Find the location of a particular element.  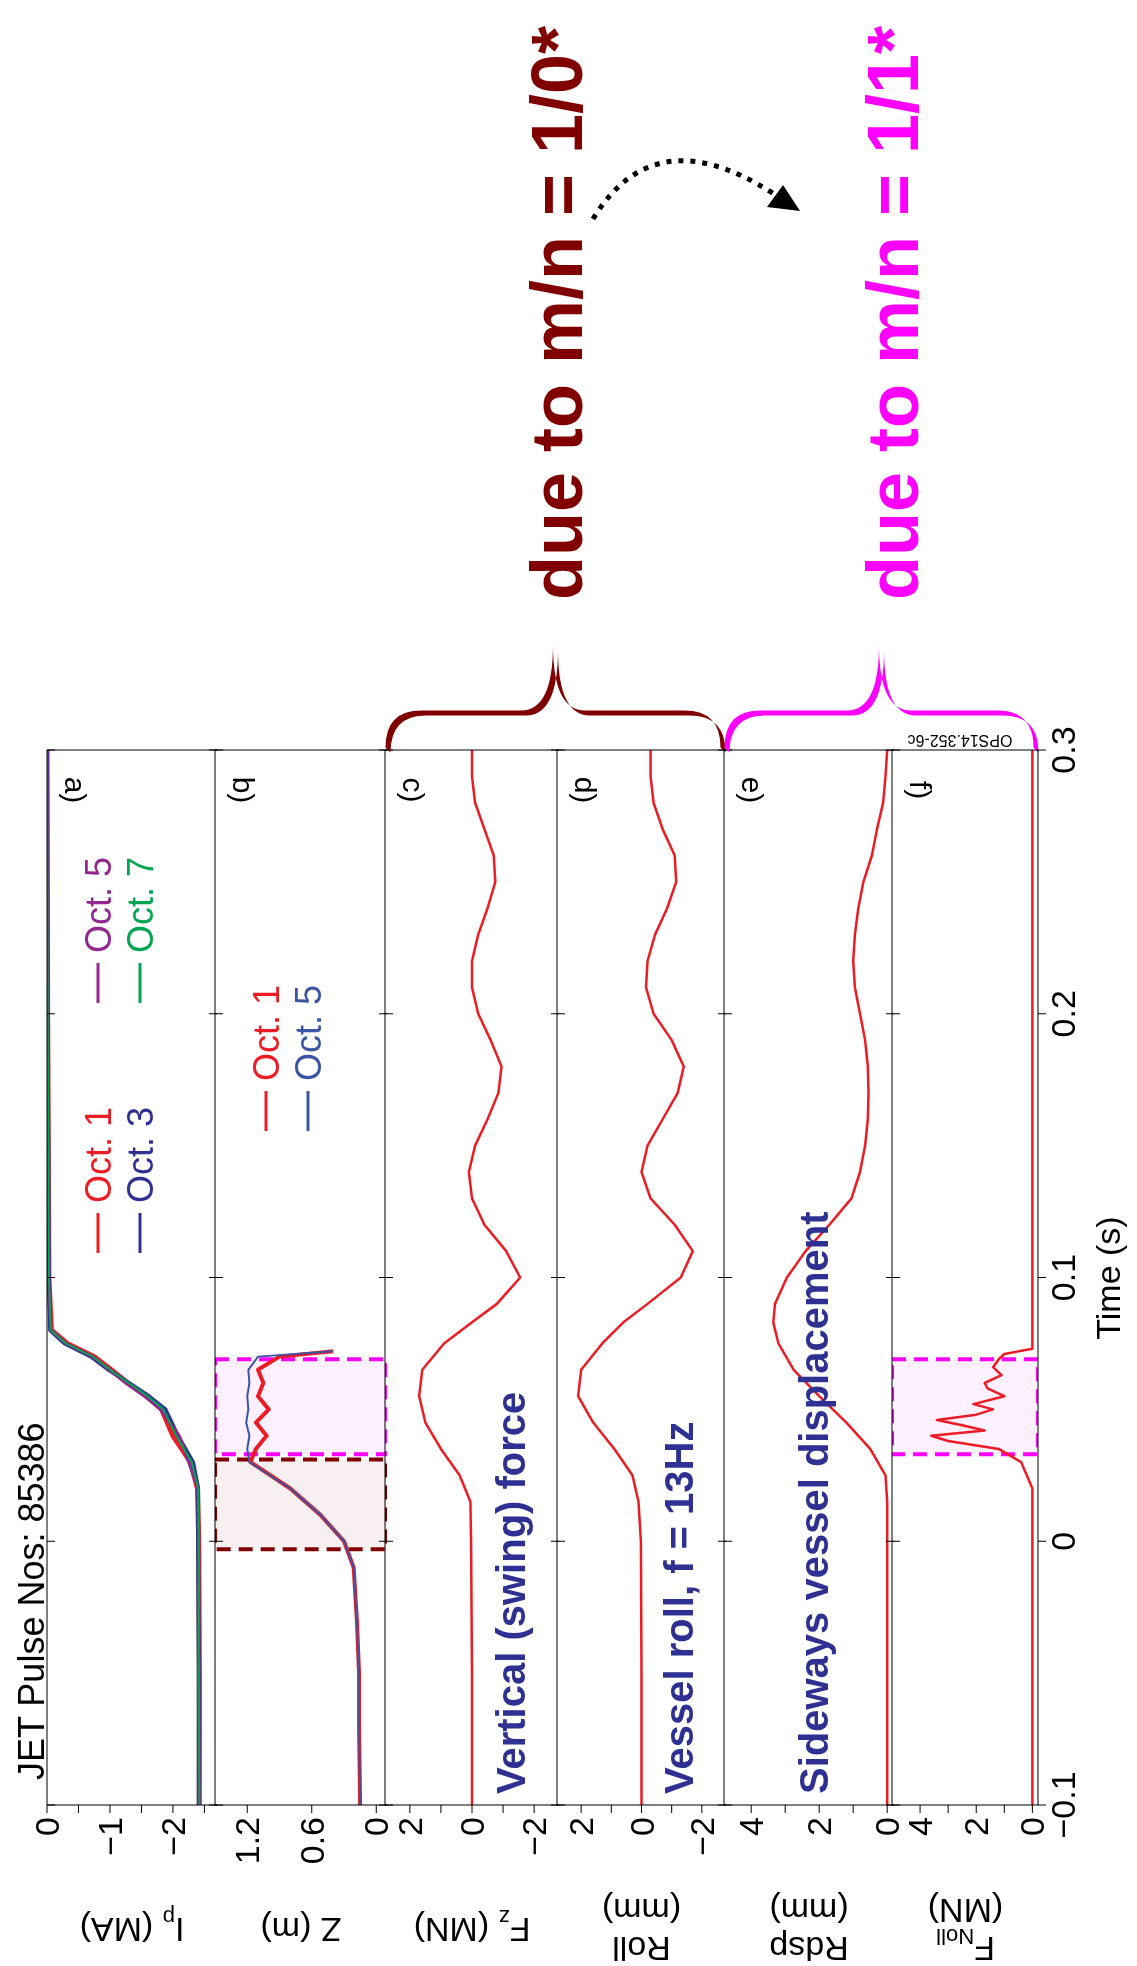

annotation: Vertical (swing) force is located at coordinates (511, 1592).